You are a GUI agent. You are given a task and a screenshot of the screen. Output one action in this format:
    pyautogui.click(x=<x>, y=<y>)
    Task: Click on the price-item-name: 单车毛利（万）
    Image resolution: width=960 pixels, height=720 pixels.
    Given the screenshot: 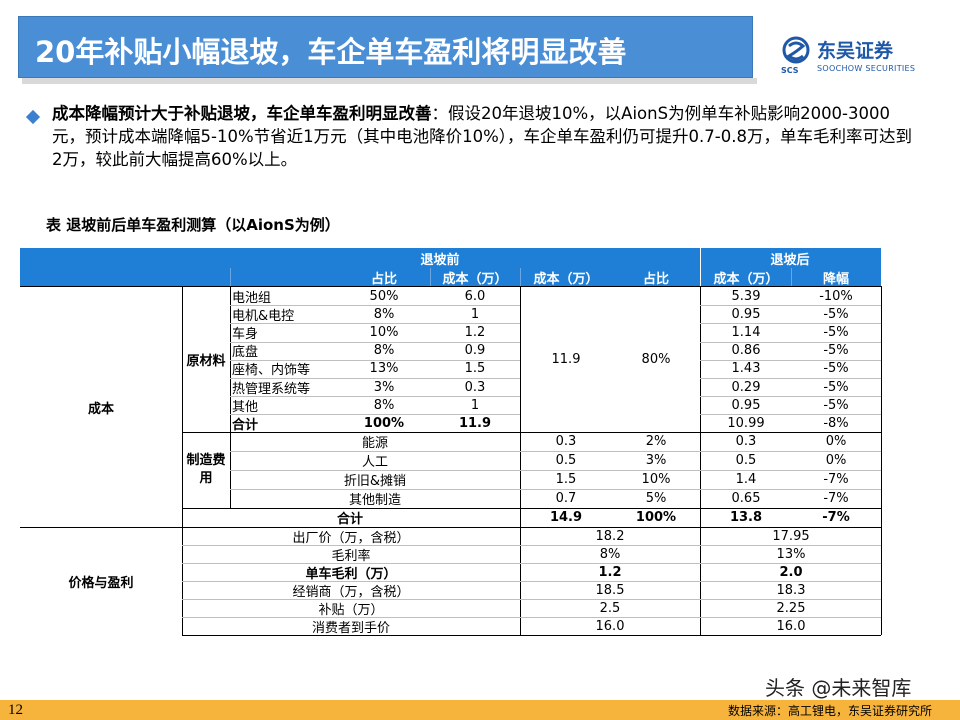 What is the action you would take?
    pyautogui.click(x=351, y=574)
    